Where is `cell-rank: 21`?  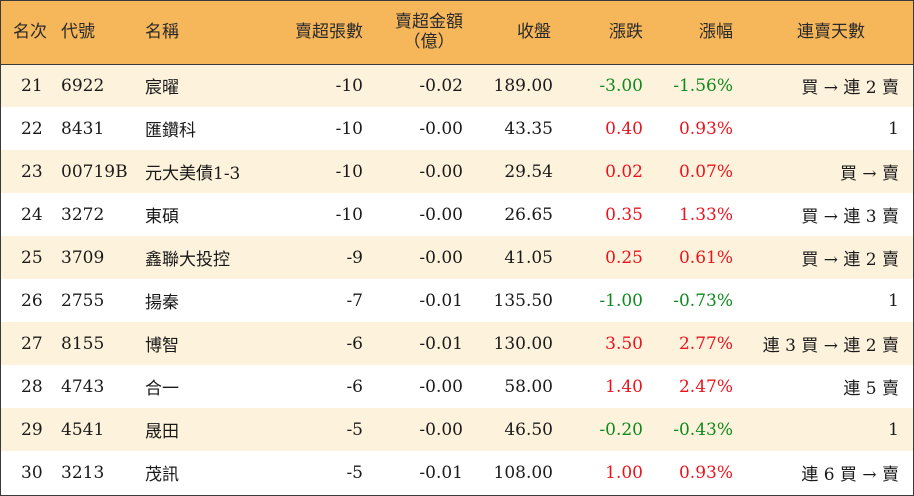 cell-rank: 21 is located at coordinates (32, 85).